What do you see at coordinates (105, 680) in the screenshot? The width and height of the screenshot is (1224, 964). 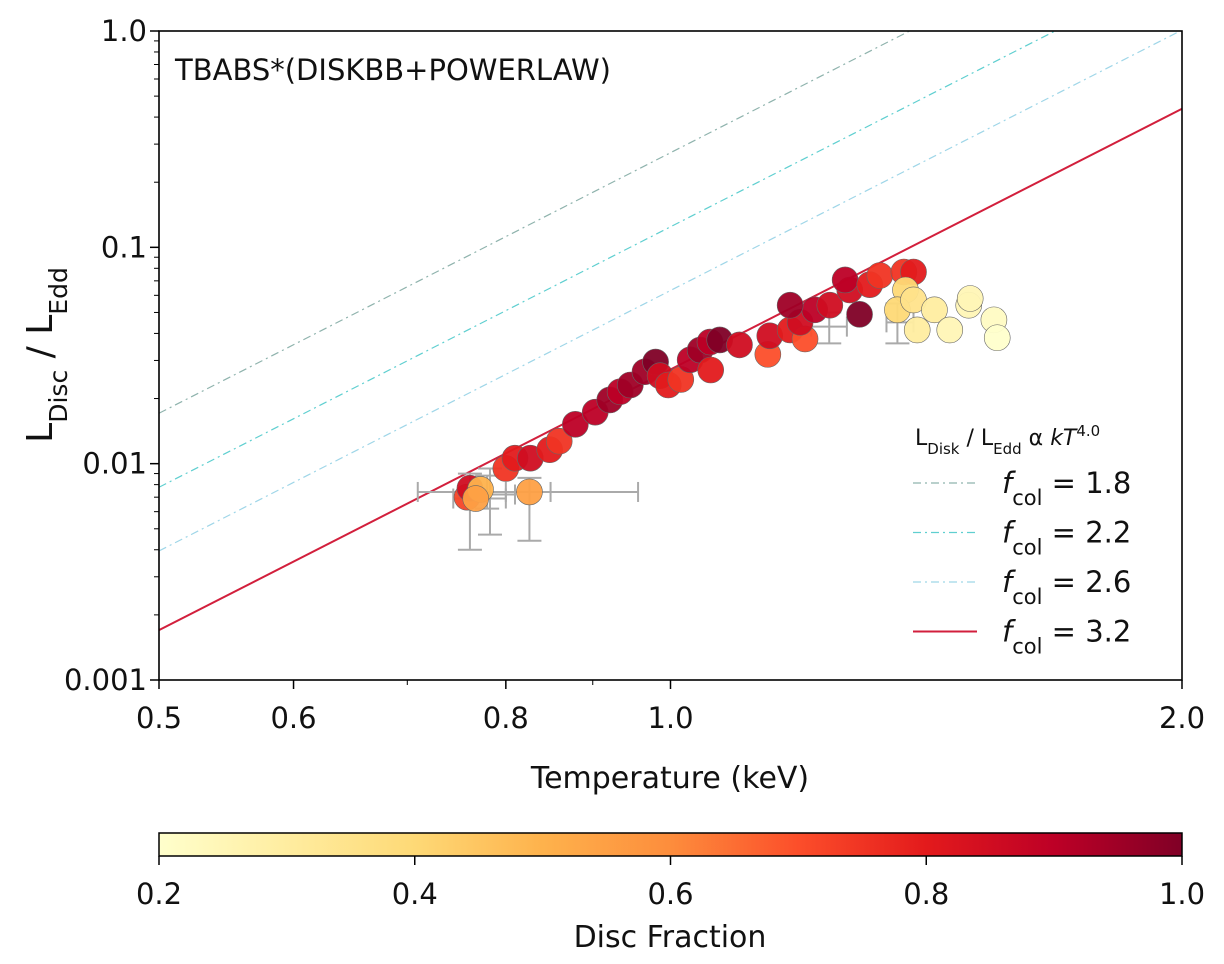 I see `y-tick-label: 0.001` at bounding box center [105, 680].